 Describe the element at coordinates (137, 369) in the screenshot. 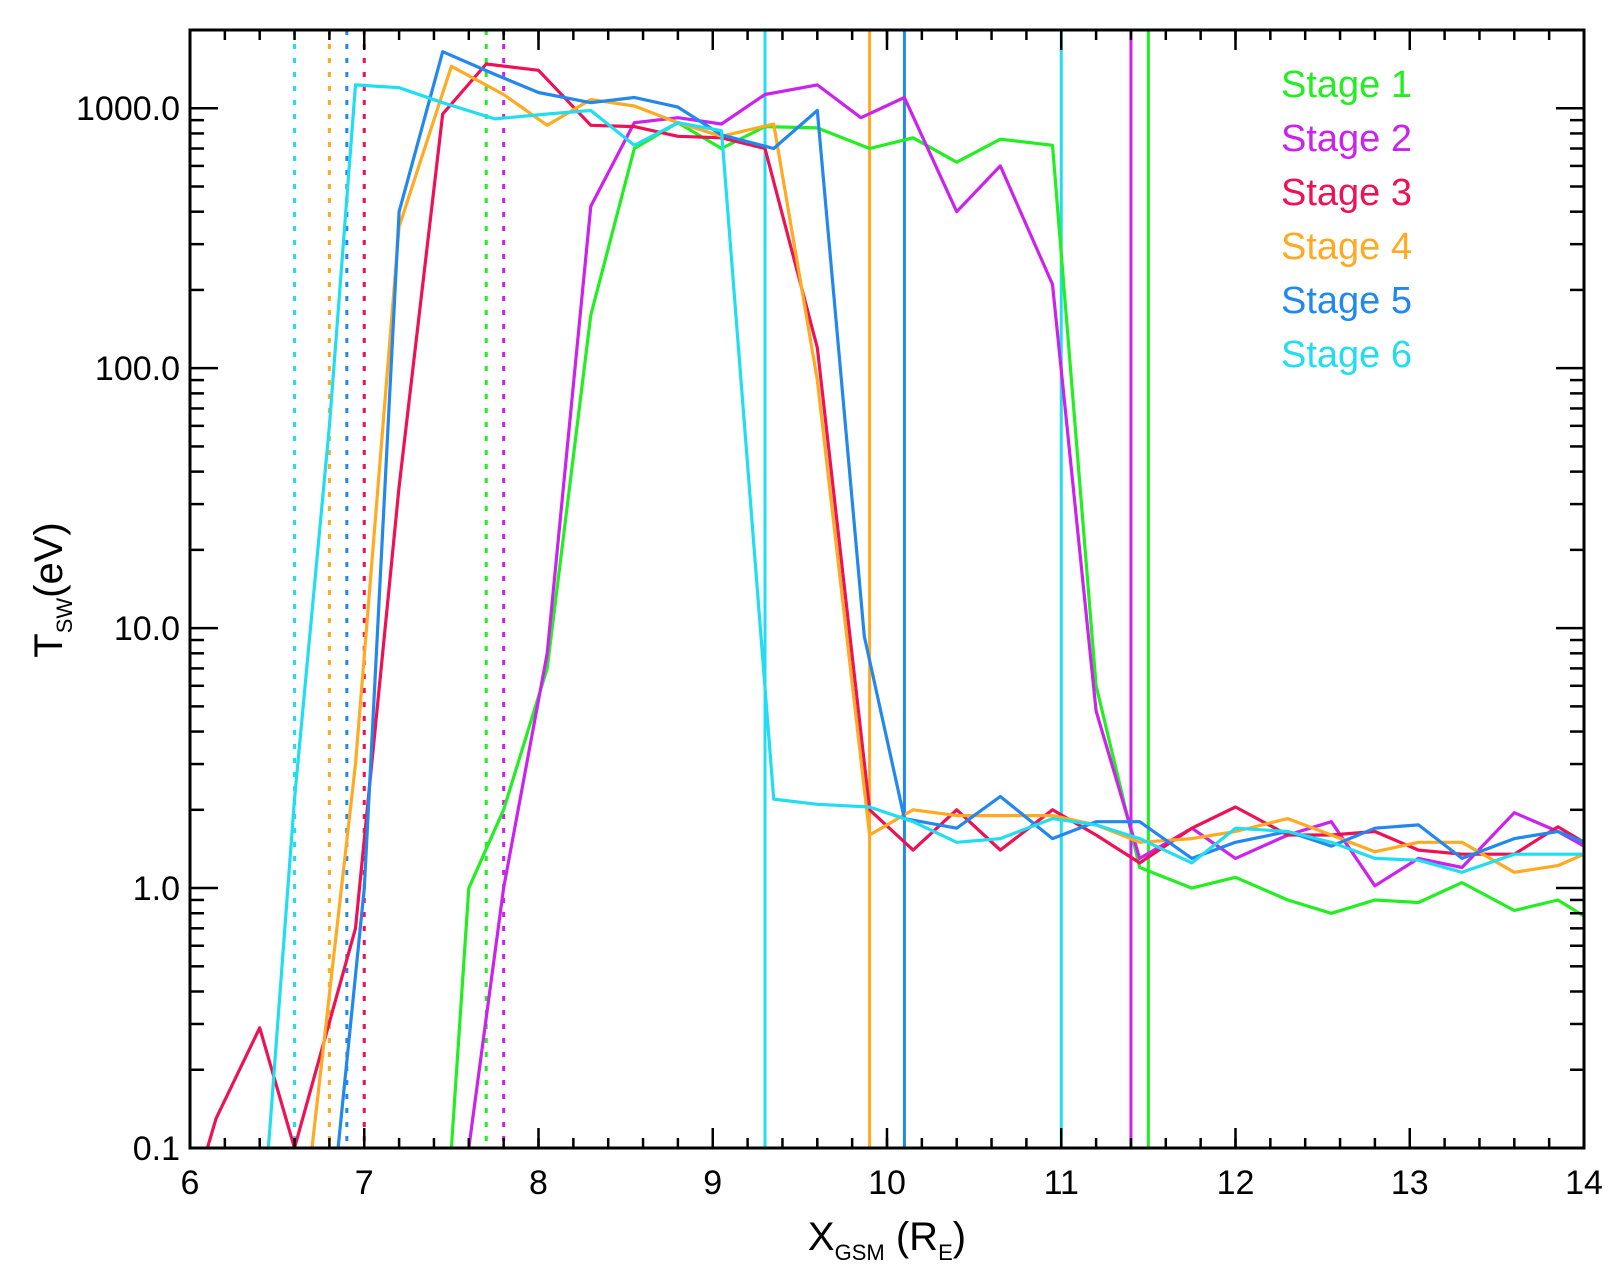

I see `y-tick-label: 100.0` at that location.